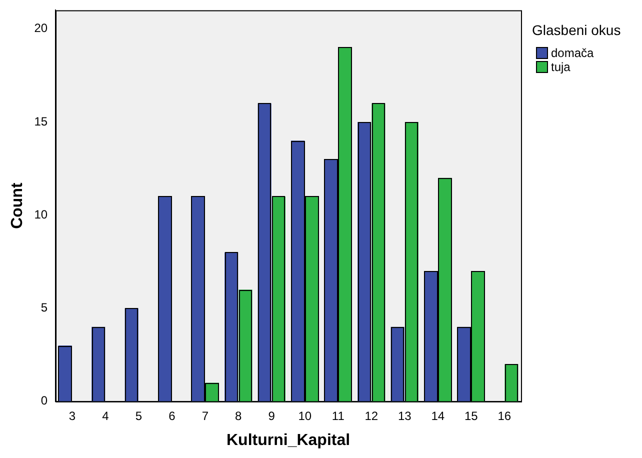 This screenshot has width=642, height=458. Describe the element at coordinates (106, 415) in the screenshot. I see `x-tick-label: 4` at that location.